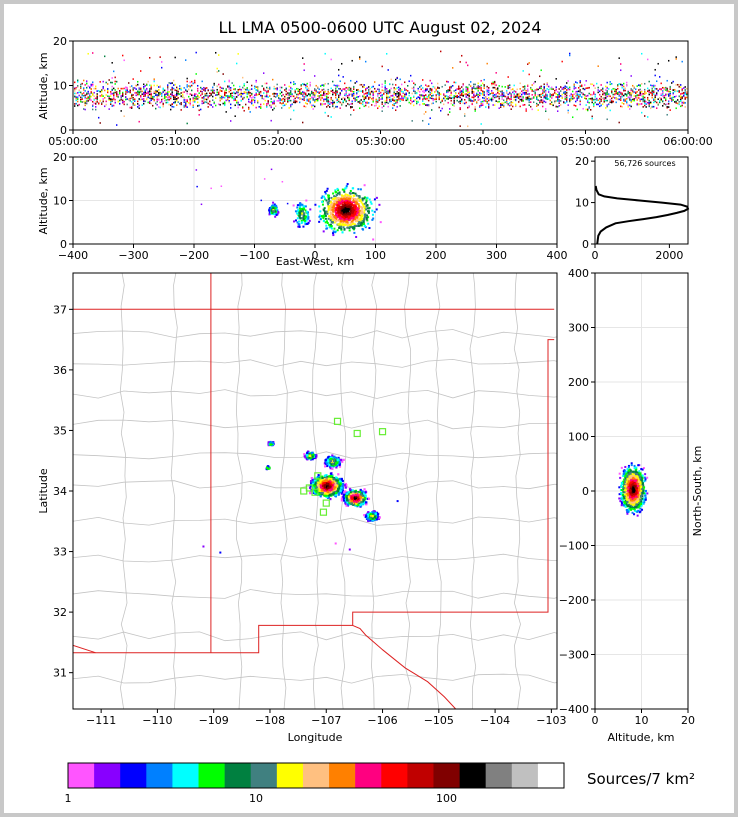  Describe the element at coordinates (375, 255) in the screenshot. I see `ew-x-tick-5: 100` at that location.